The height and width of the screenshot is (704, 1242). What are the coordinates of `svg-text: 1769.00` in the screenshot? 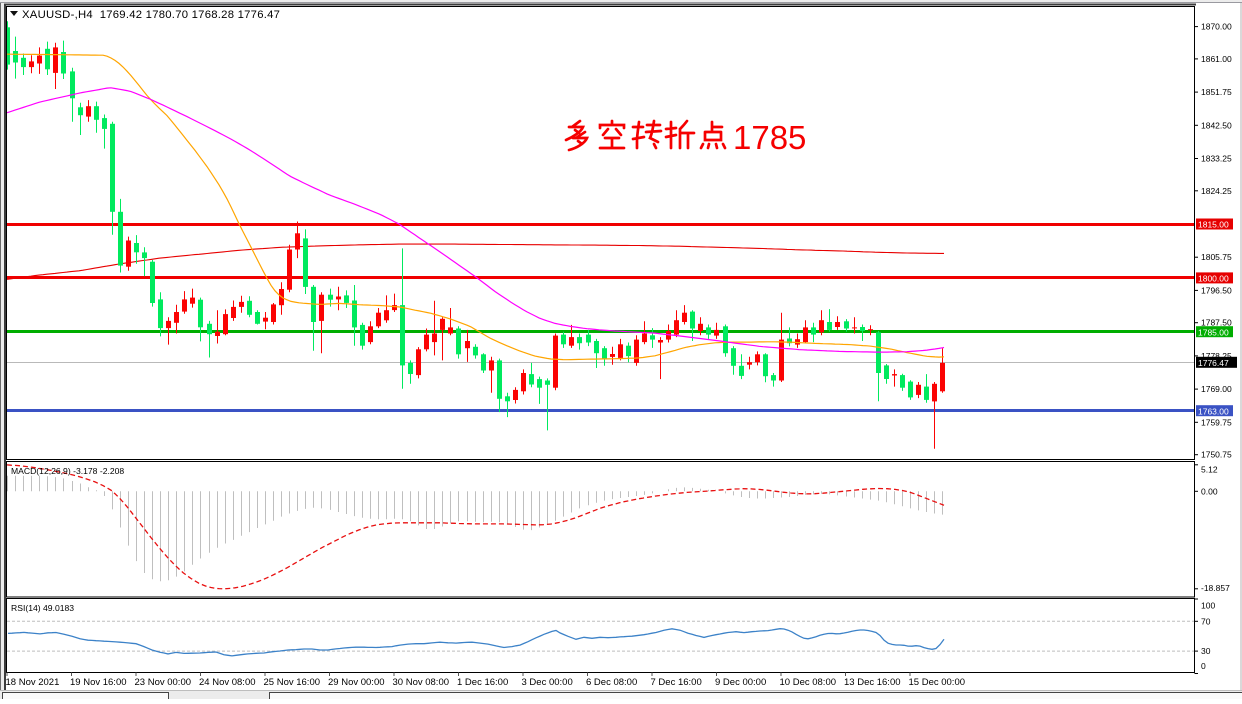 It's located at (1216, 389).